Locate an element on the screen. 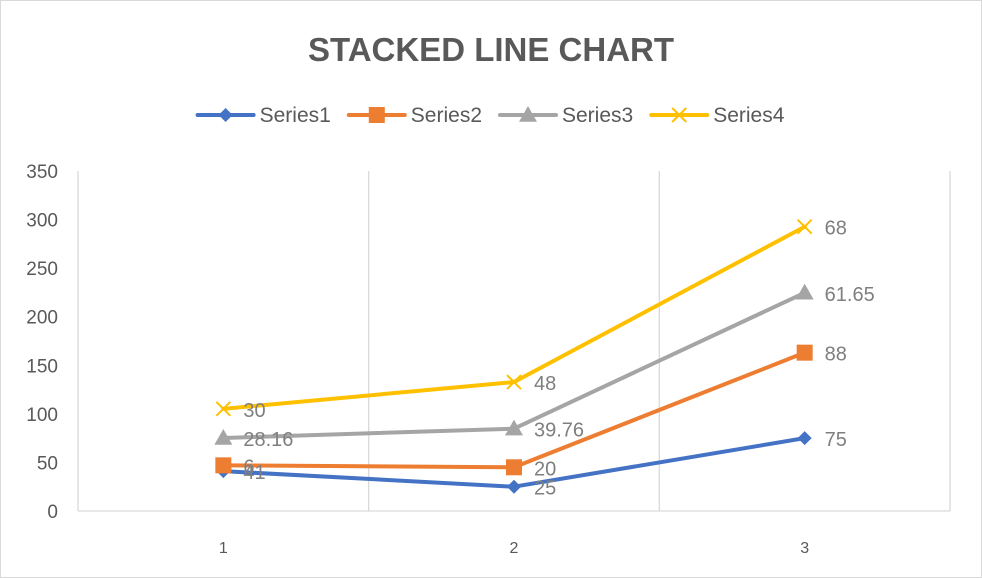 This screenshot has height=578, width=982. y-tick-label: 0 is located at coordinates (52, 512).